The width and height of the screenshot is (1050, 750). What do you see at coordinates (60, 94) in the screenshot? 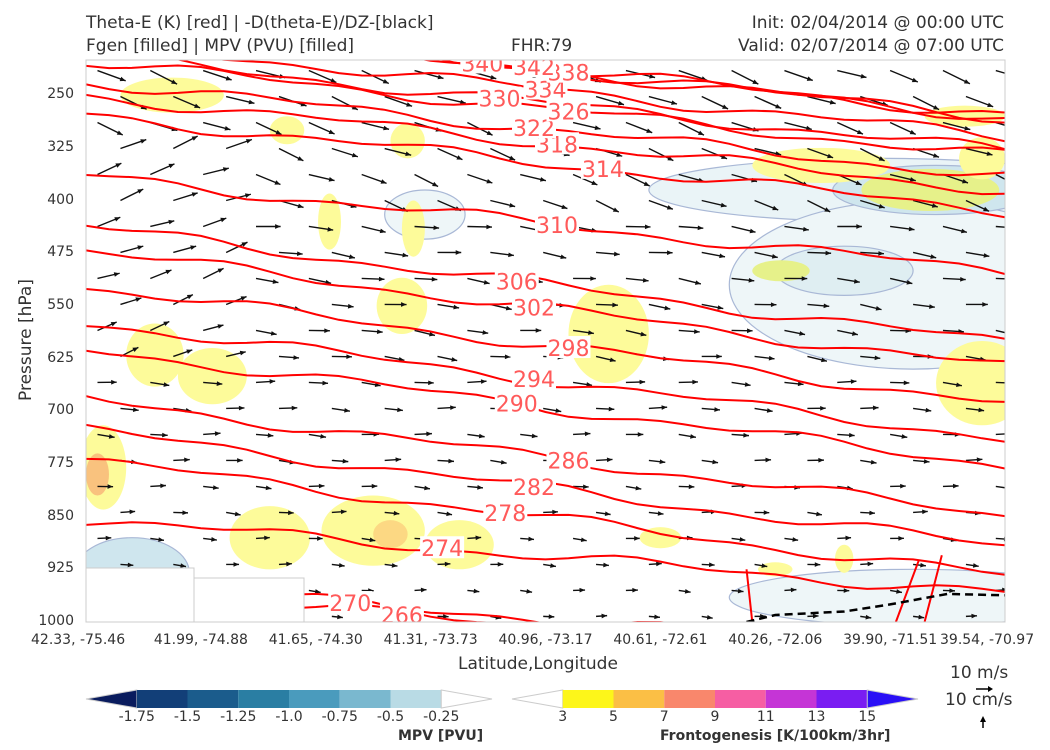
I see `y-tick-label: 250` at bounding box center [60, 94].